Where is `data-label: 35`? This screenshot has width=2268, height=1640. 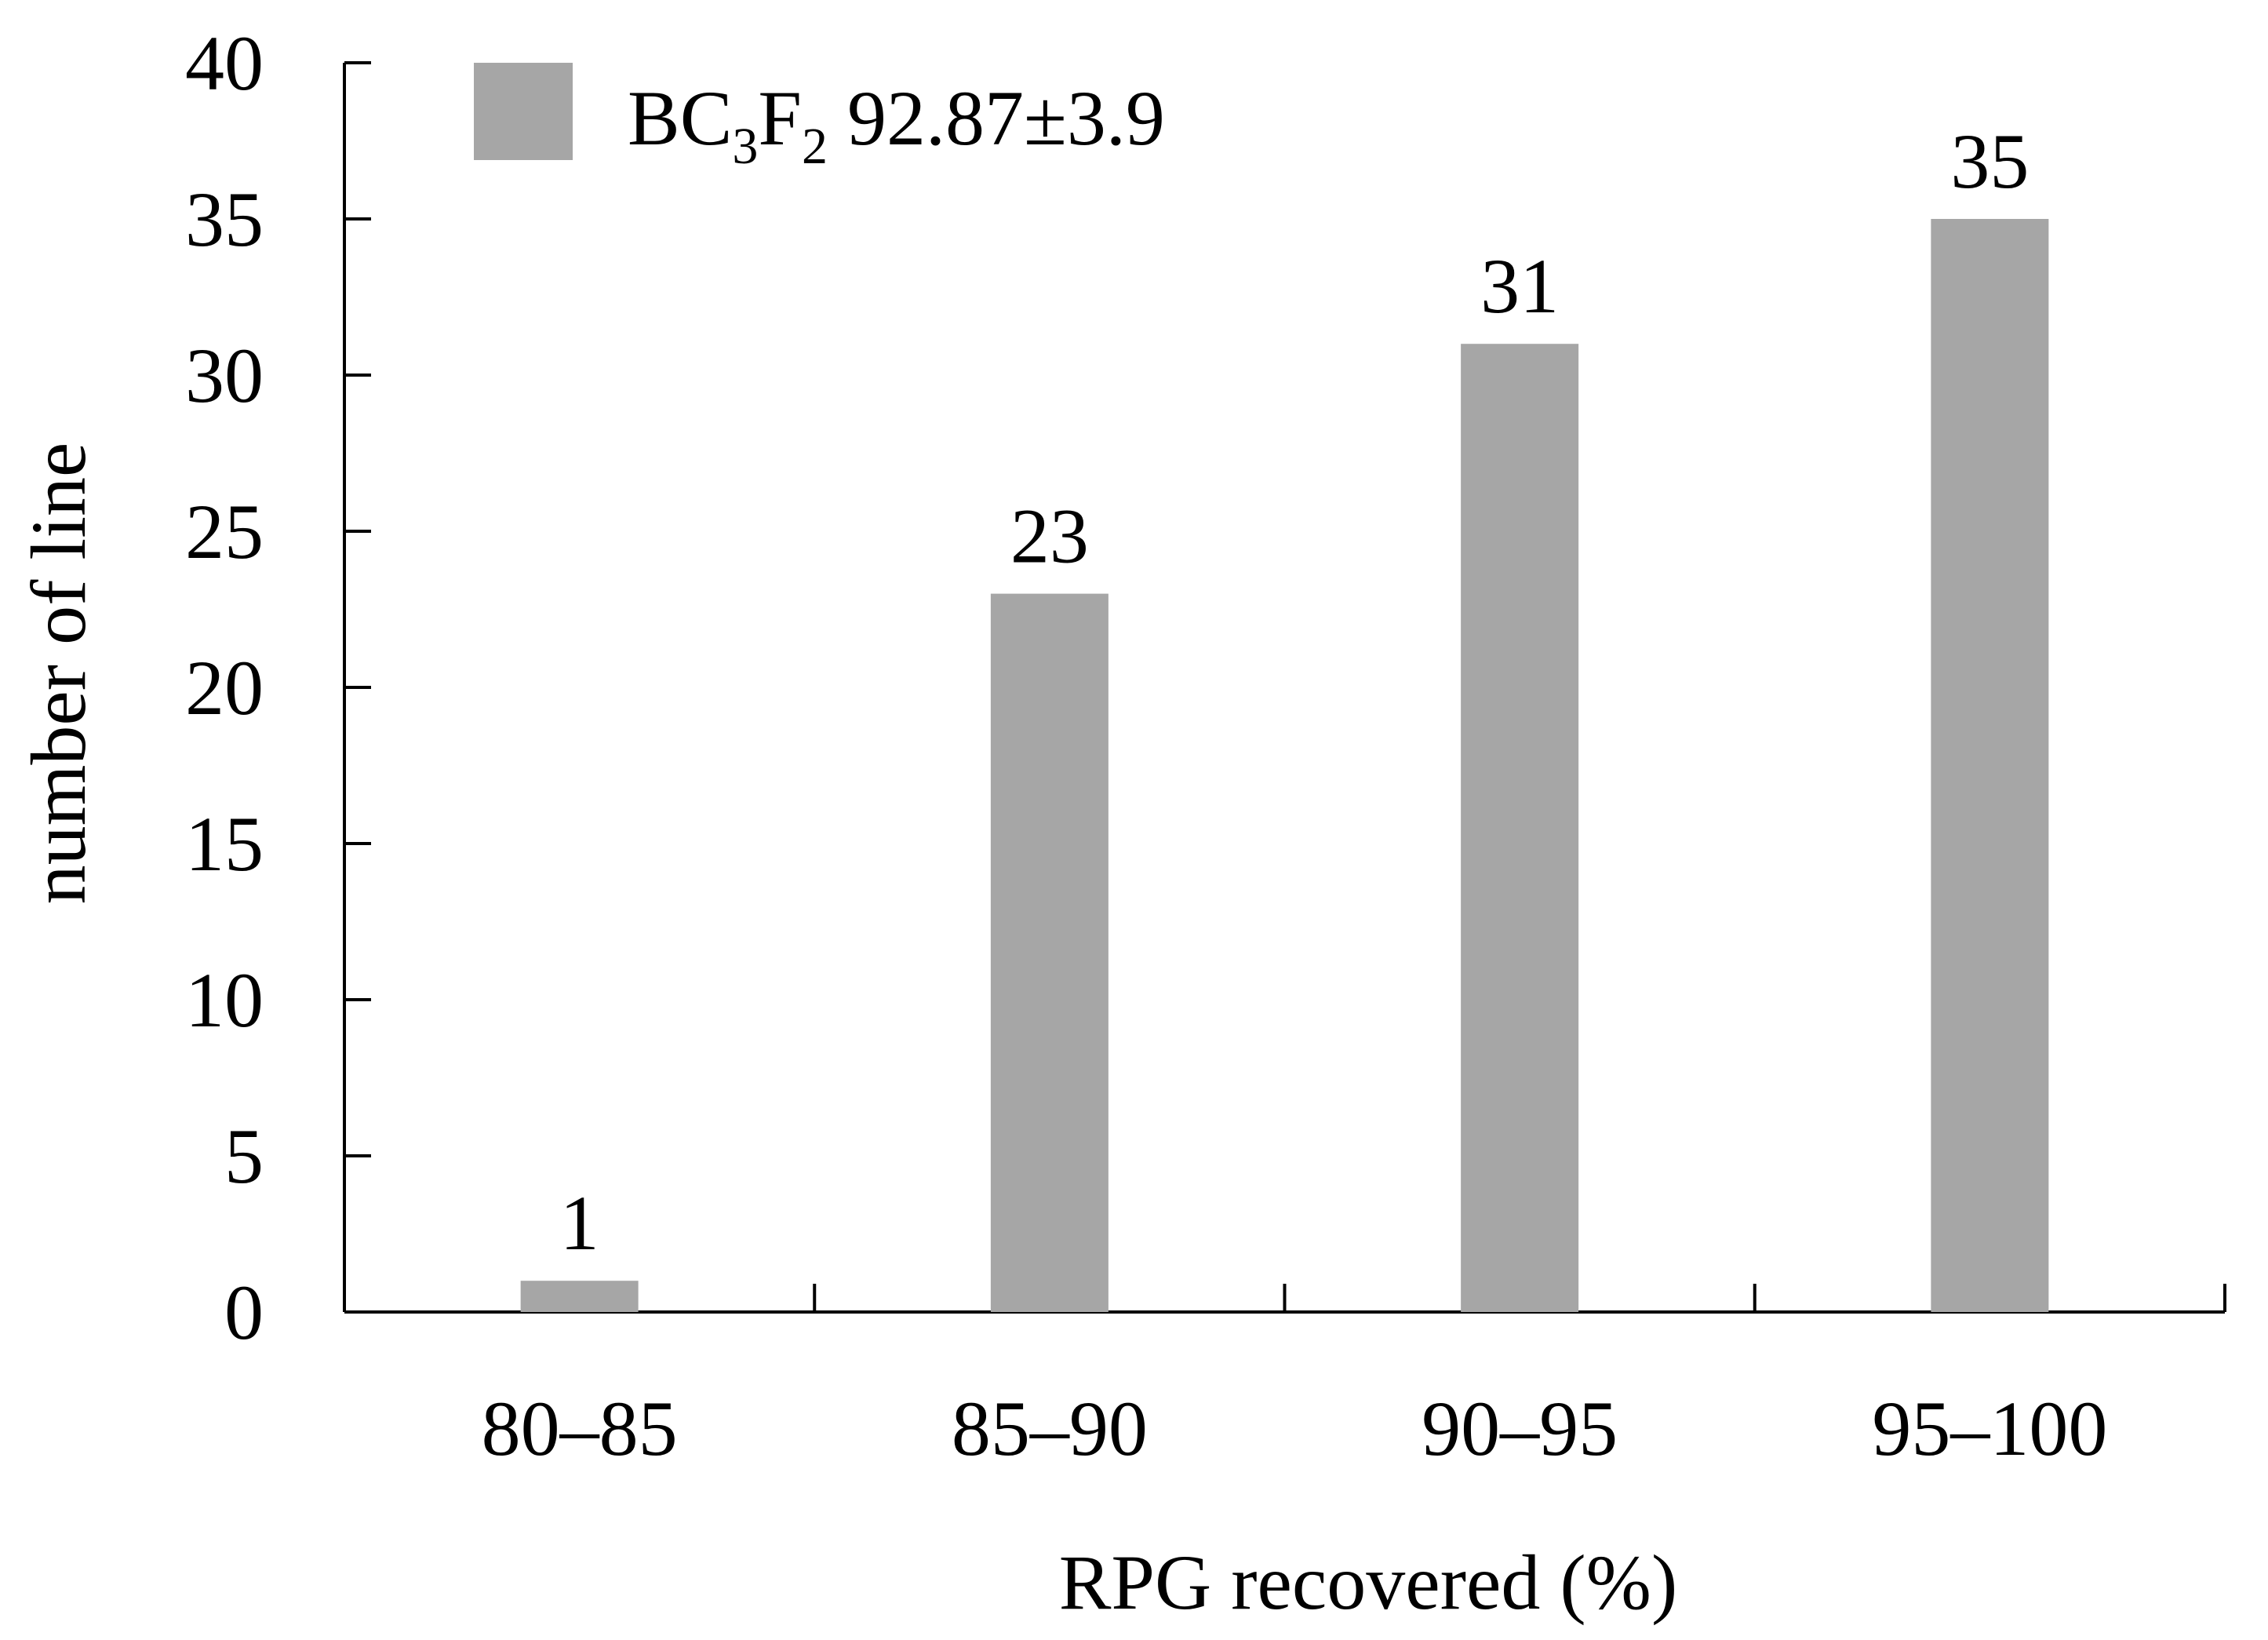 data-label: 35 is located at coordinates (1990, 161).